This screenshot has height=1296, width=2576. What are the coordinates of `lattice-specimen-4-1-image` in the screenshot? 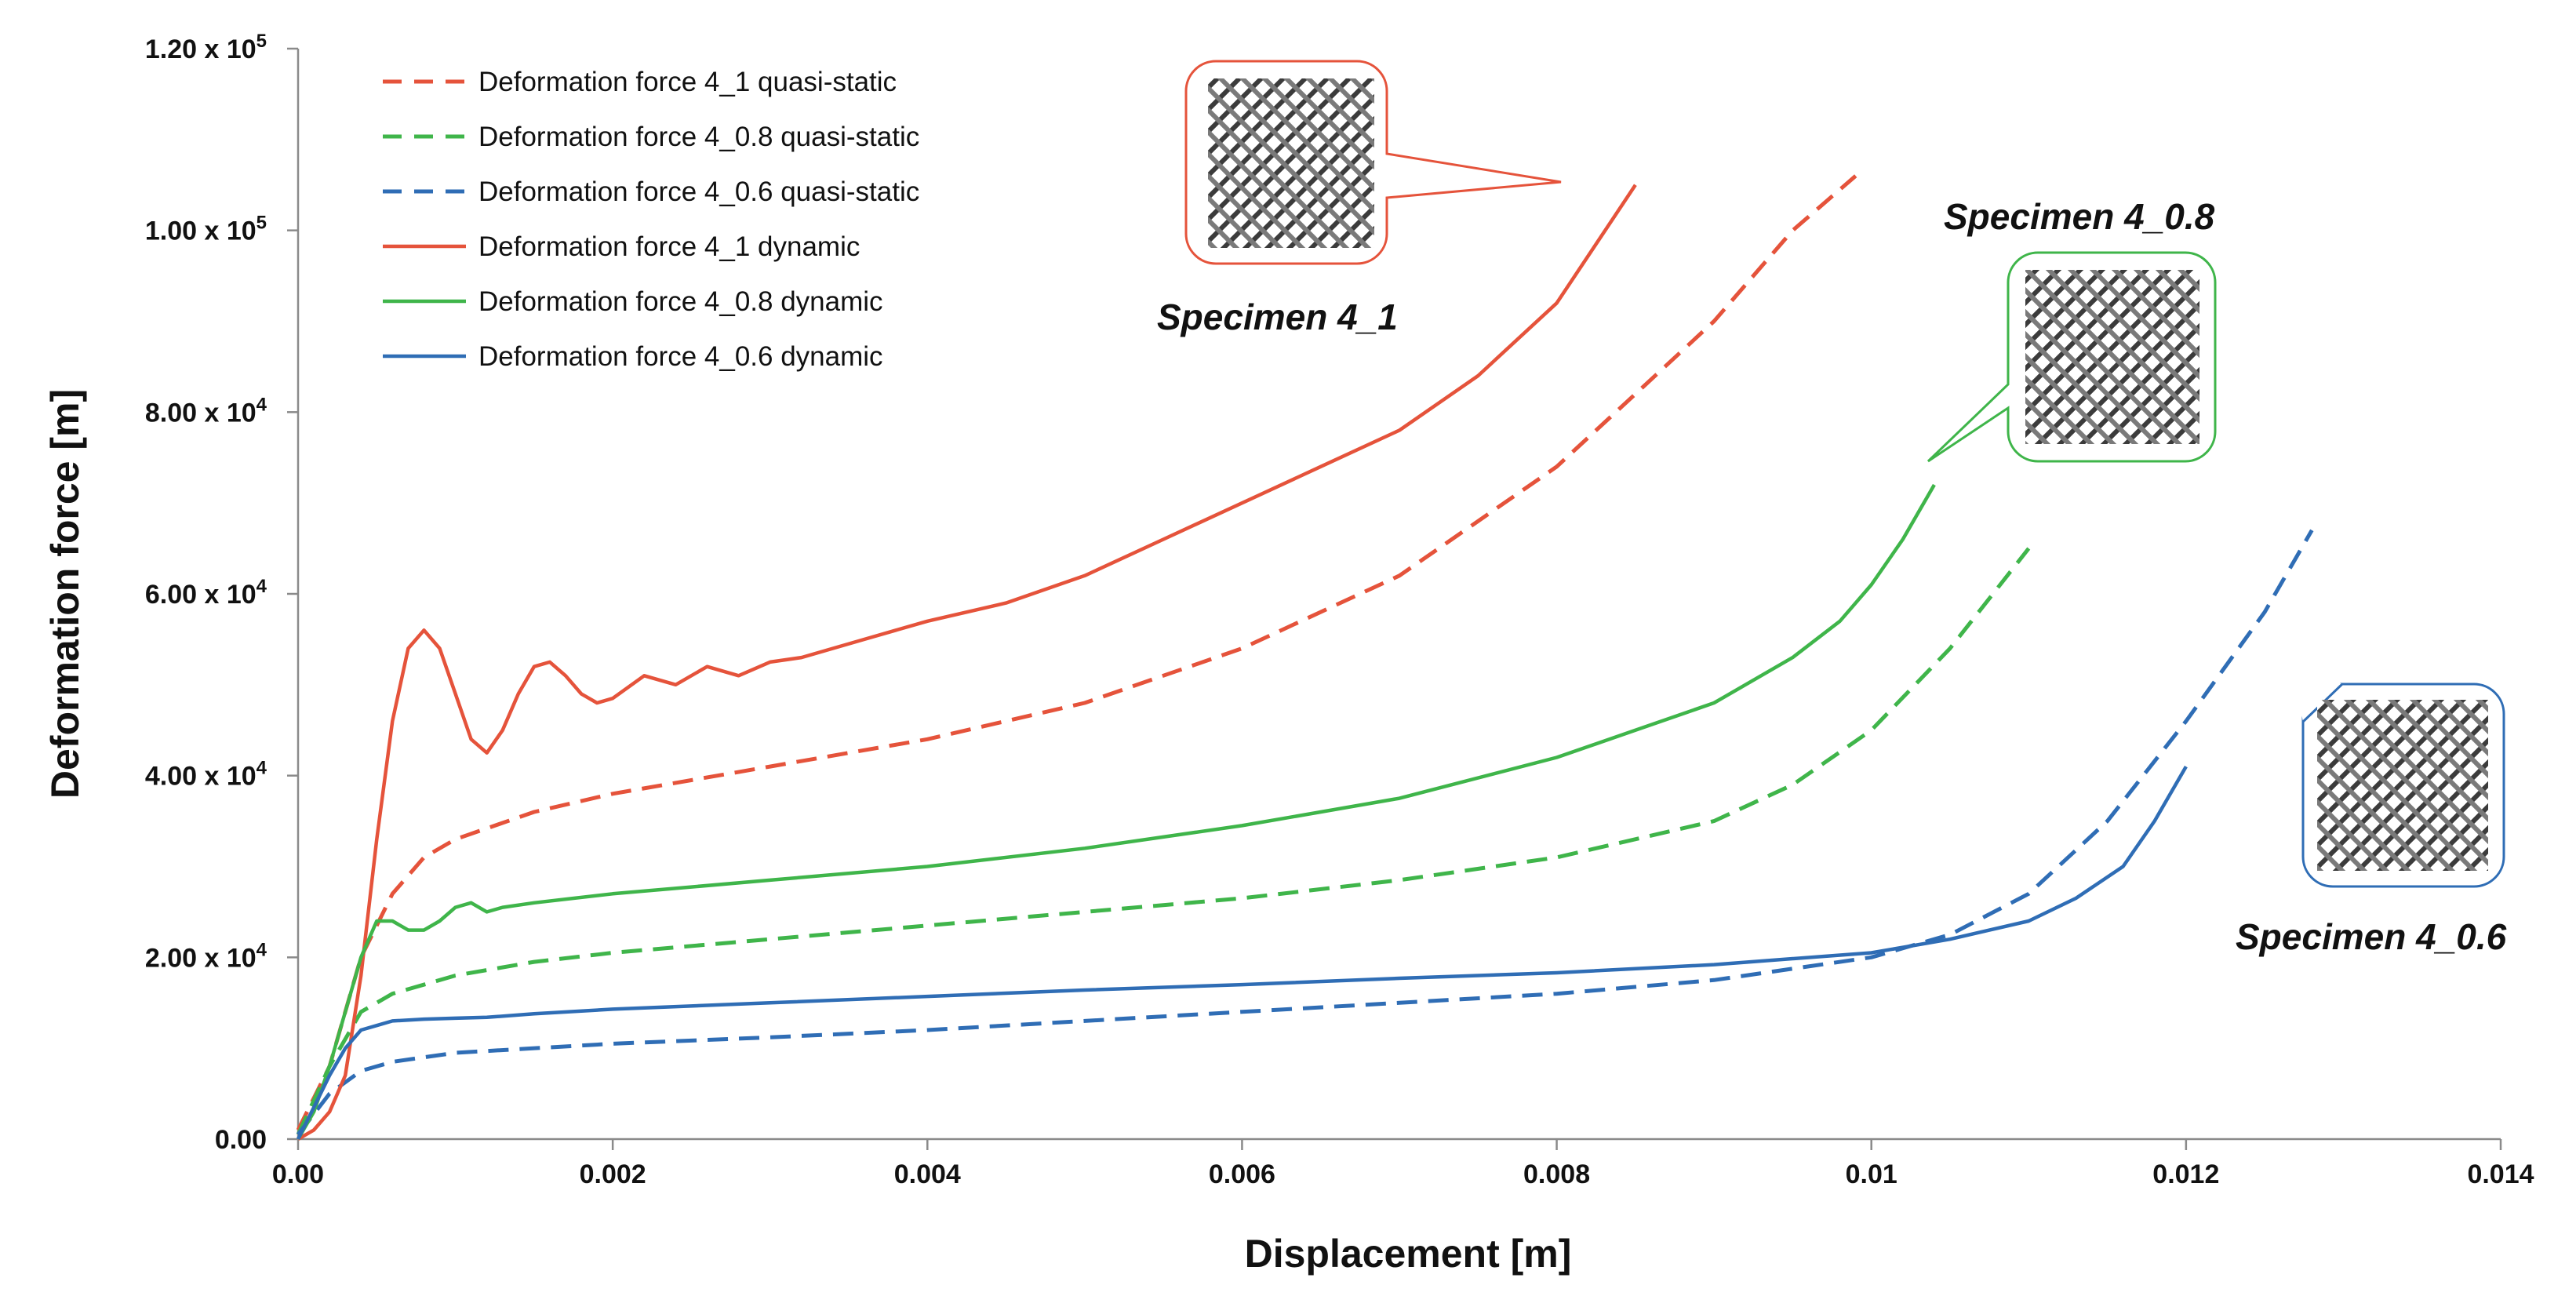 It's located at (1291, 163).